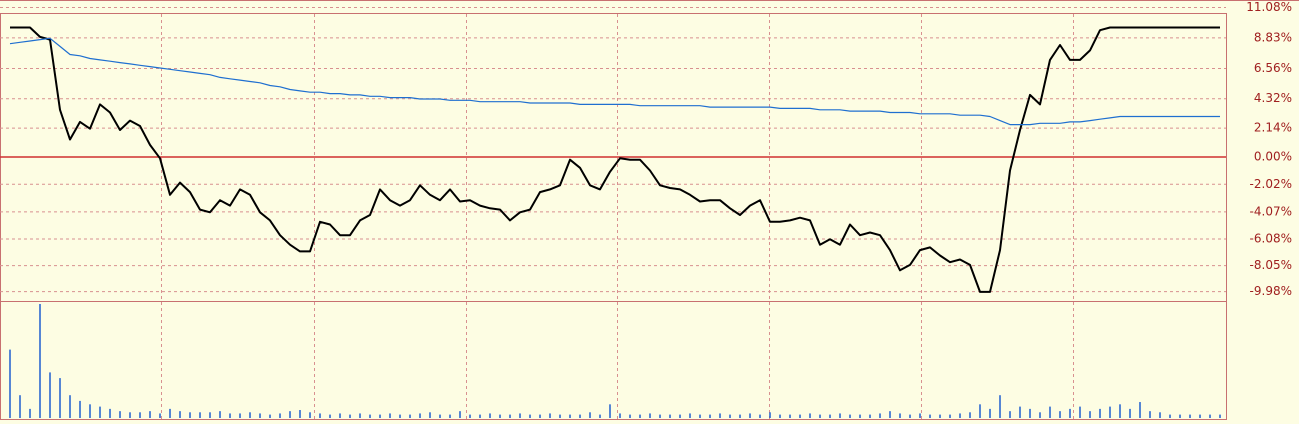  I want to click on y-tick-label: -4.07%, so click(1271, 211).